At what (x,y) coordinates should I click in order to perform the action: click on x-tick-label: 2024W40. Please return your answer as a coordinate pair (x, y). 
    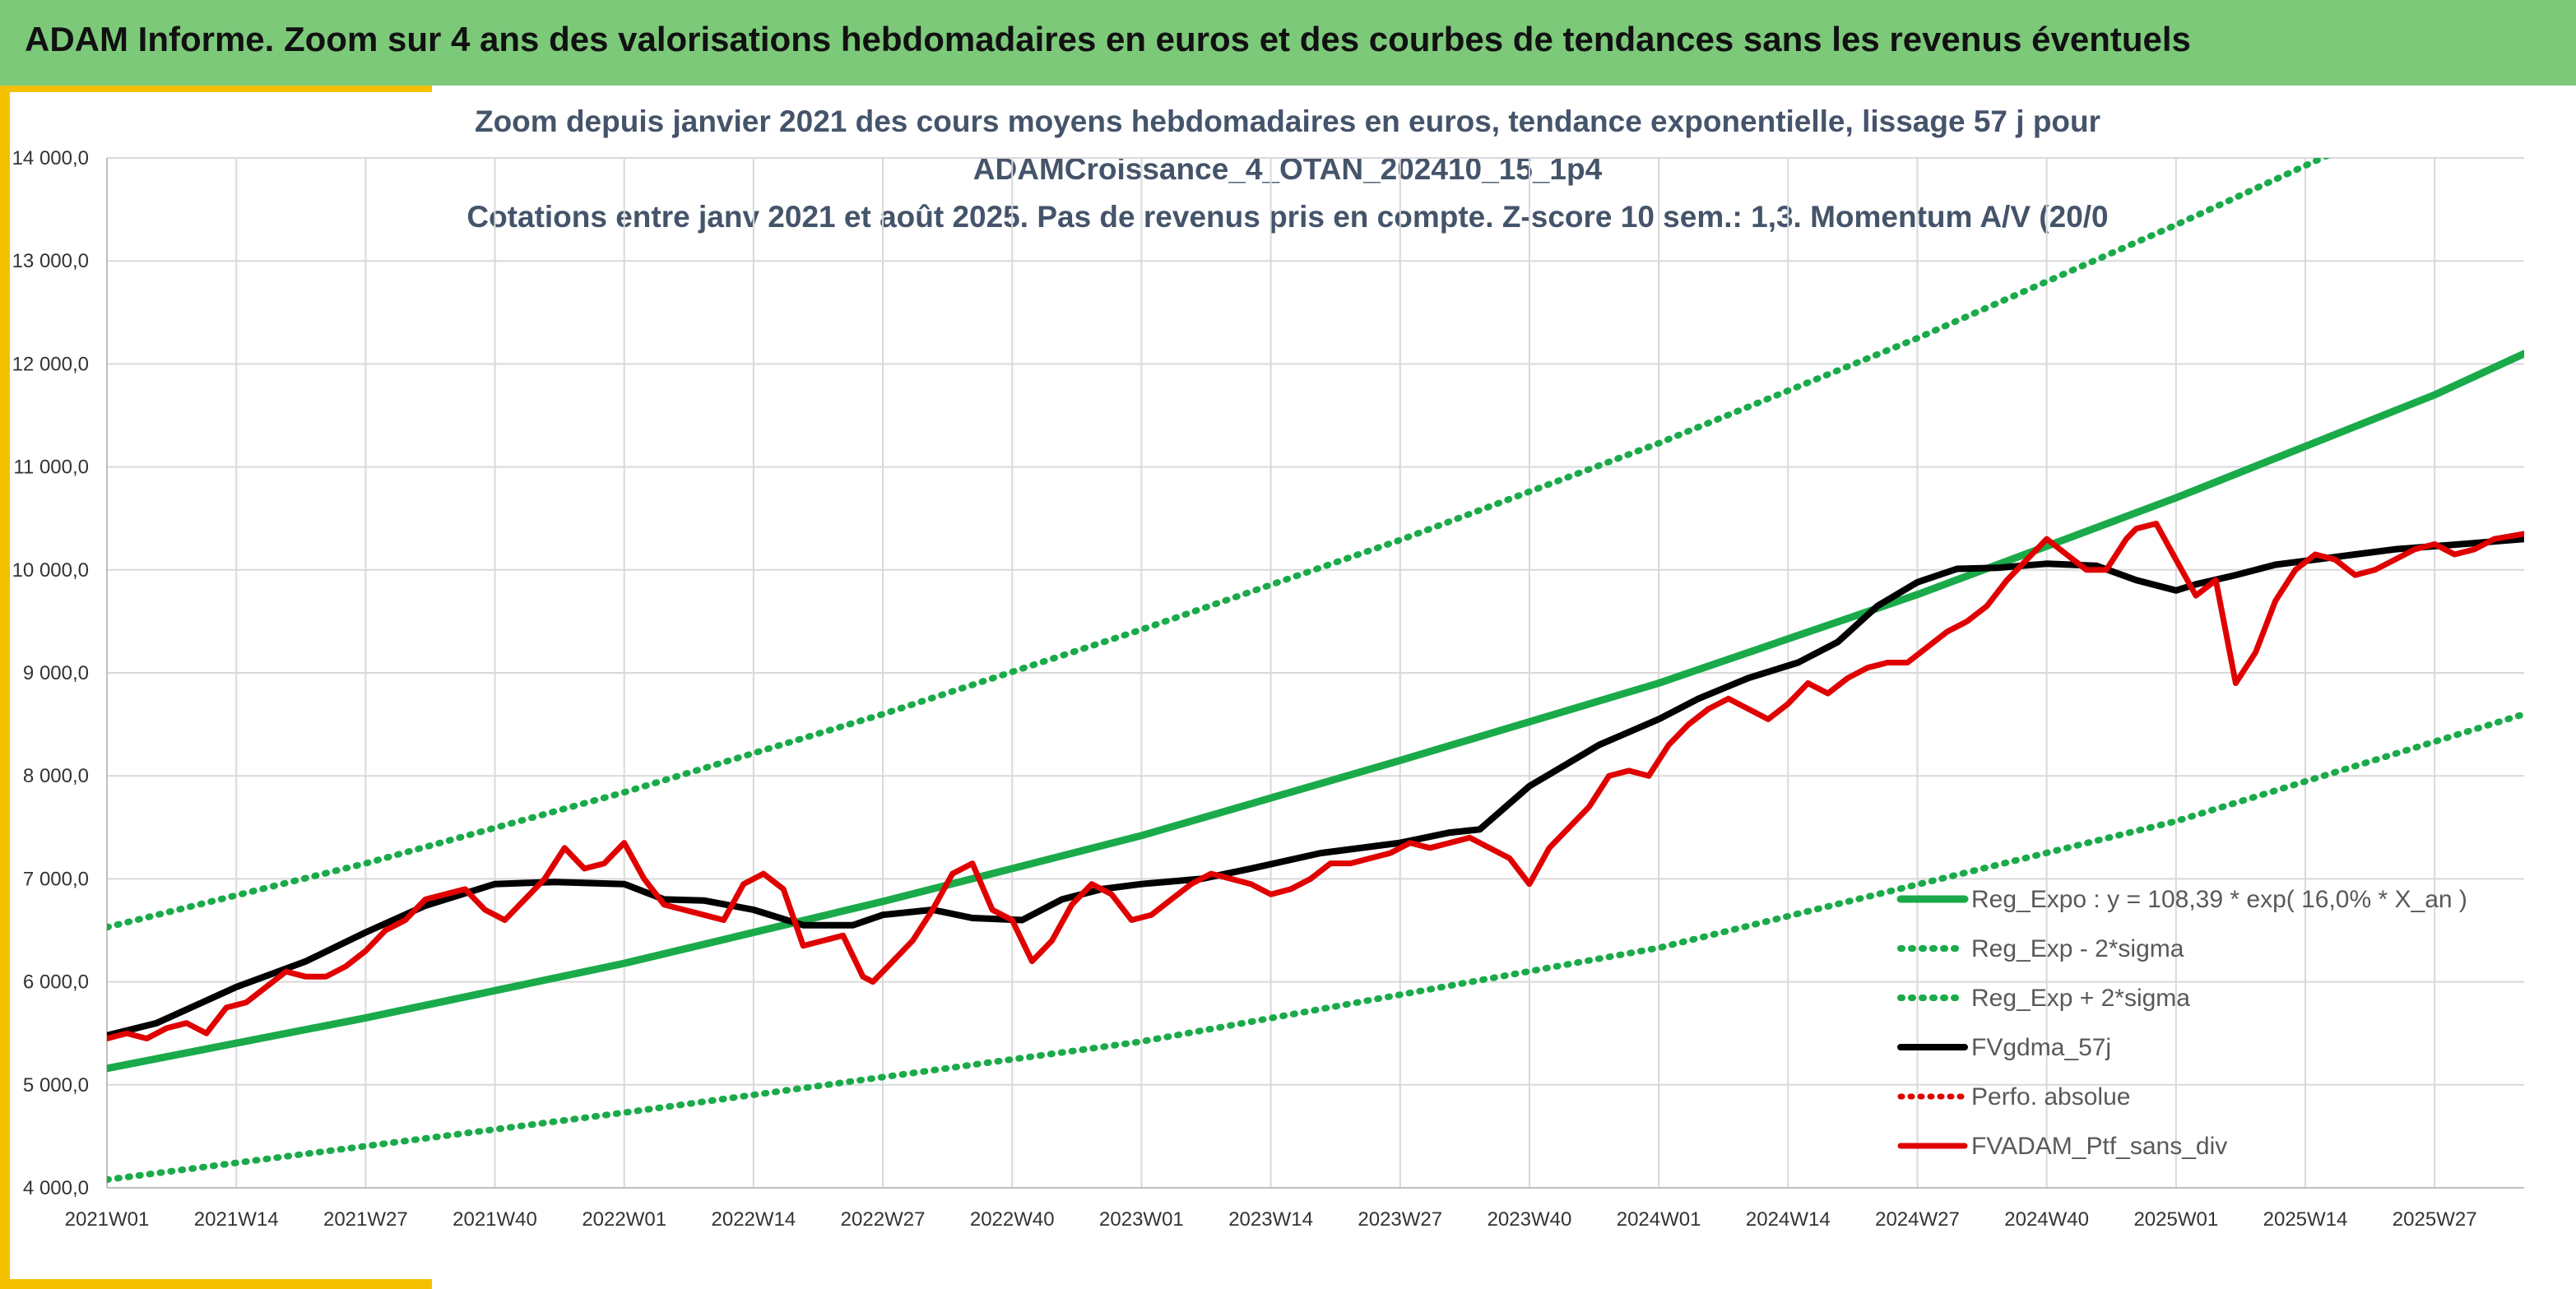
    Looking at the image, I should click on (2046, 1219).